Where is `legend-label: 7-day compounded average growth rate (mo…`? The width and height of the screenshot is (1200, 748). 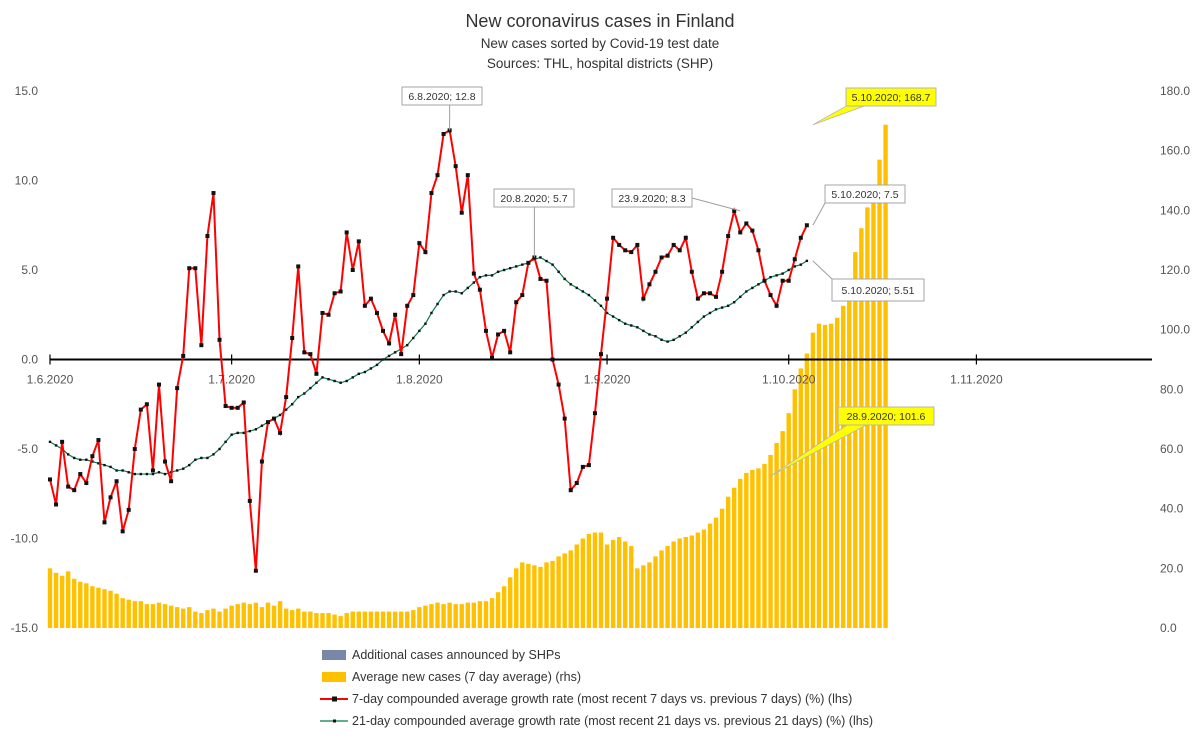
legend-label: 7-day compounded average growth rate (mo… is located at coordinates (602, 699).